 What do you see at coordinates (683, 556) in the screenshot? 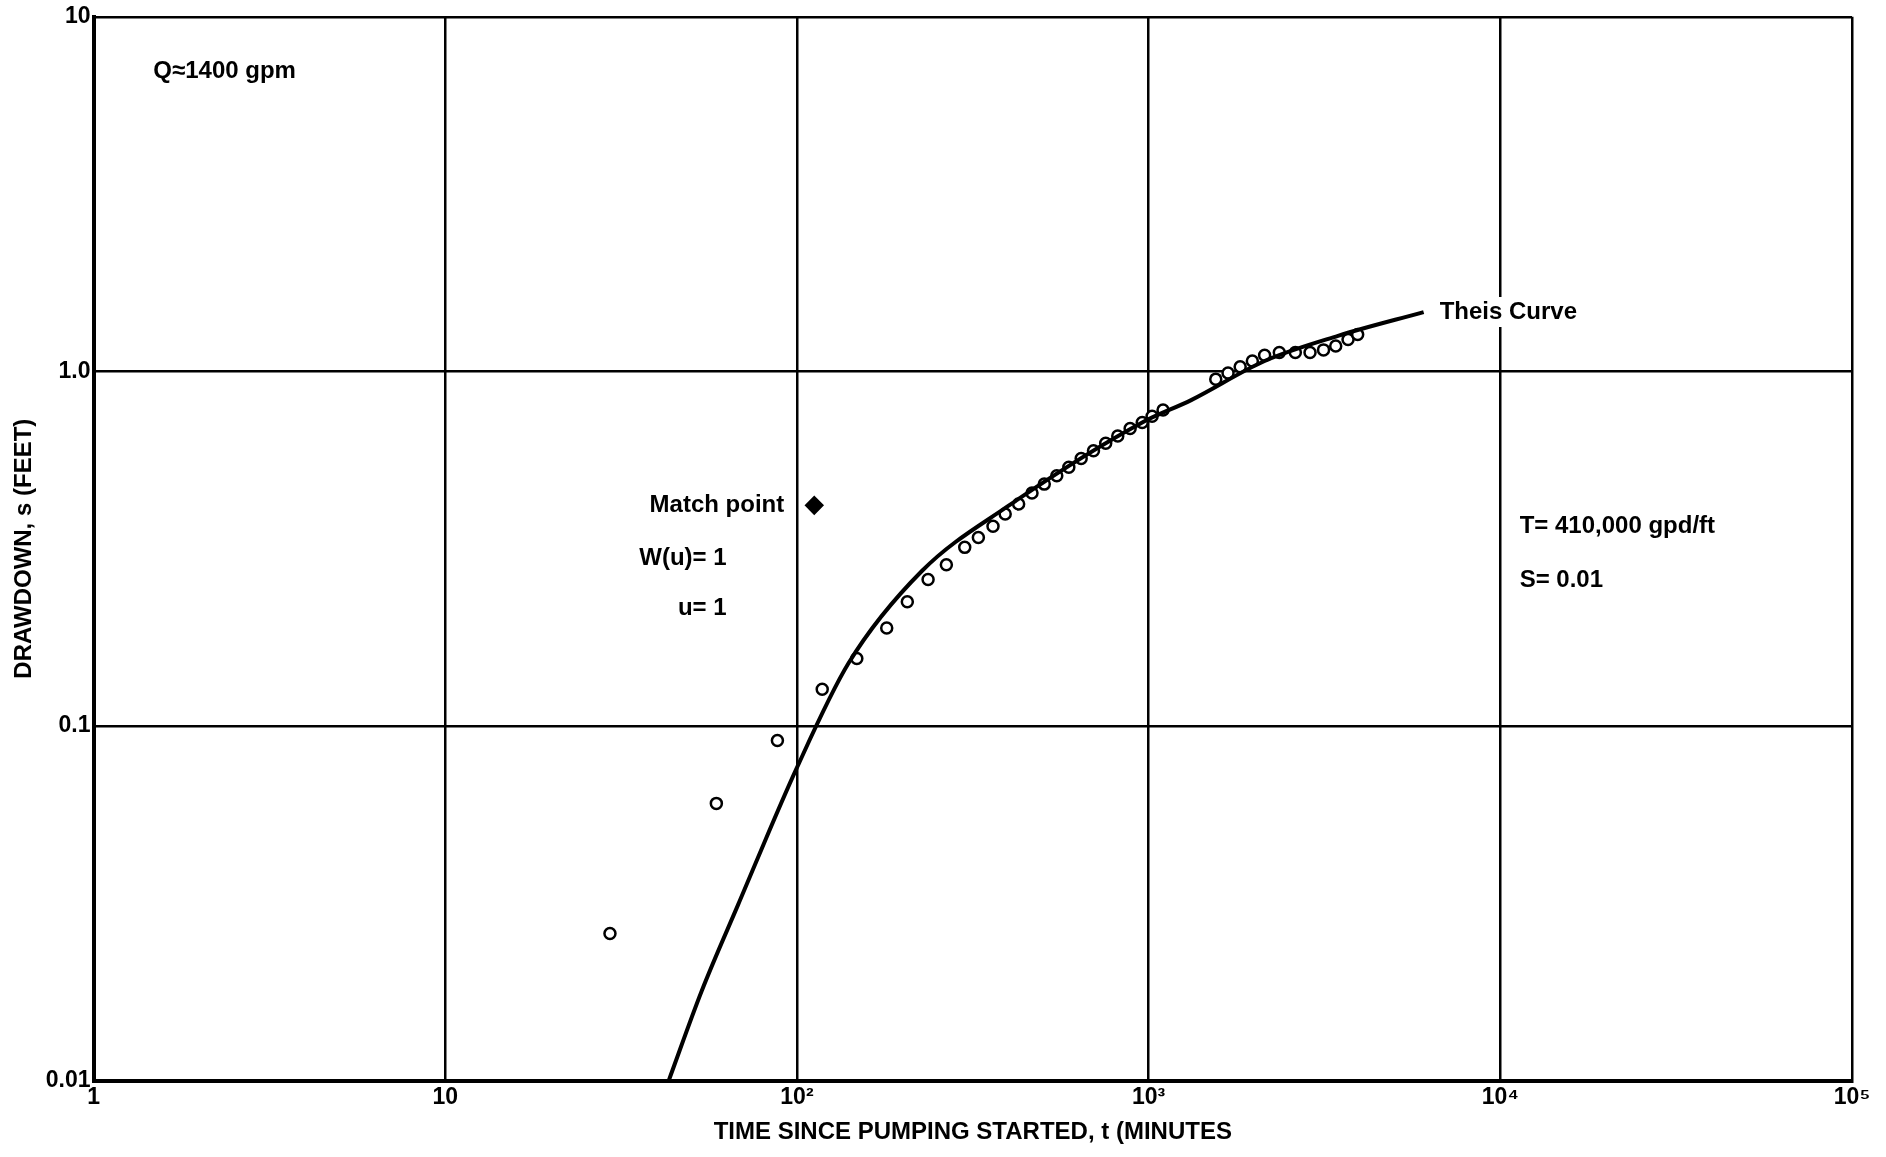
I see `annotation: W(u)= 1` at bounding box center [683, 556].